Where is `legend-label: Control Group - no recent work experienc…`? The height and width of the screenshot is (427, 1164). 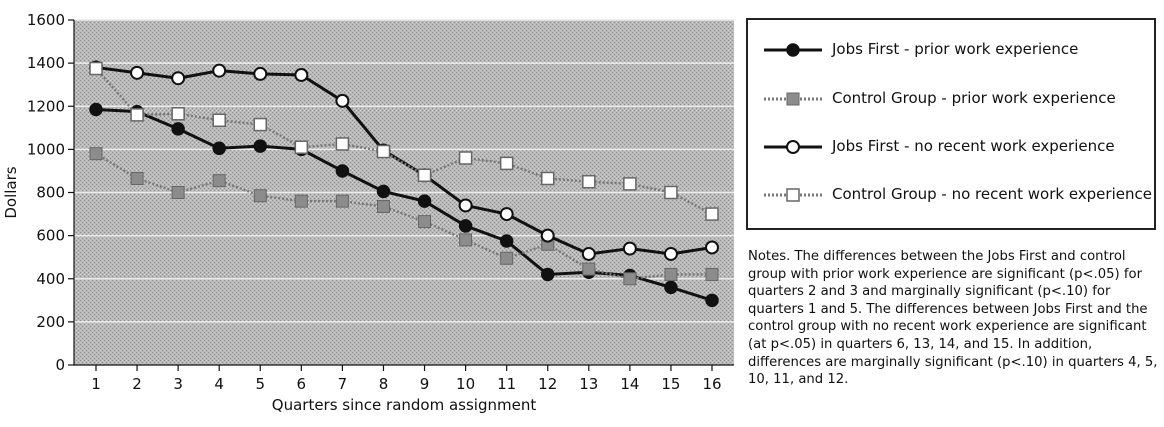 legend-label: Control Group - no recent work experienc… is located at coordinates (992, 194).